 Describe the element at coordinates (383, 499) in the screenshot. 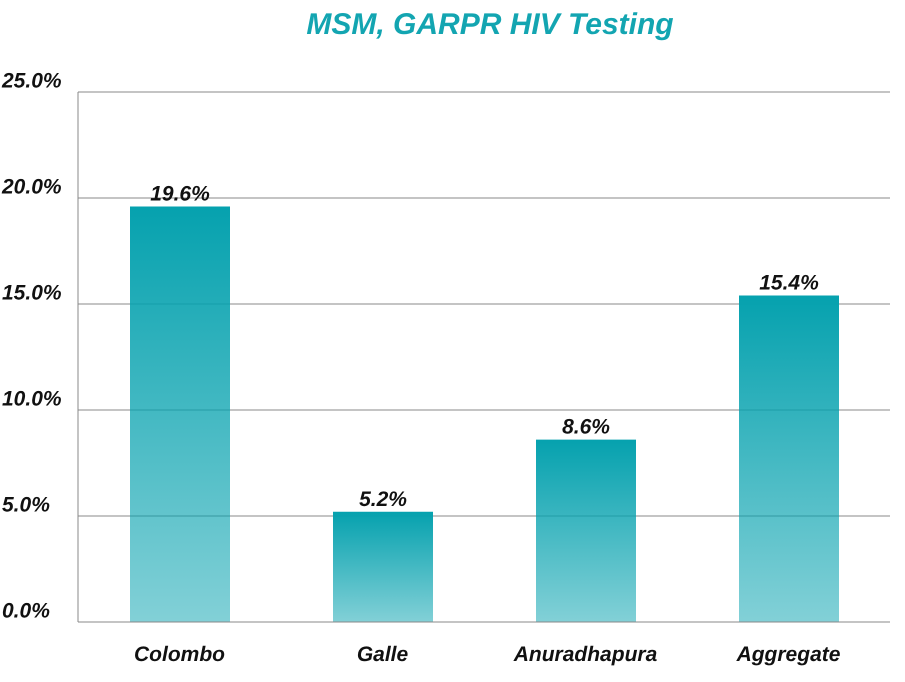

I see `data-label: 5.2%` at that location.